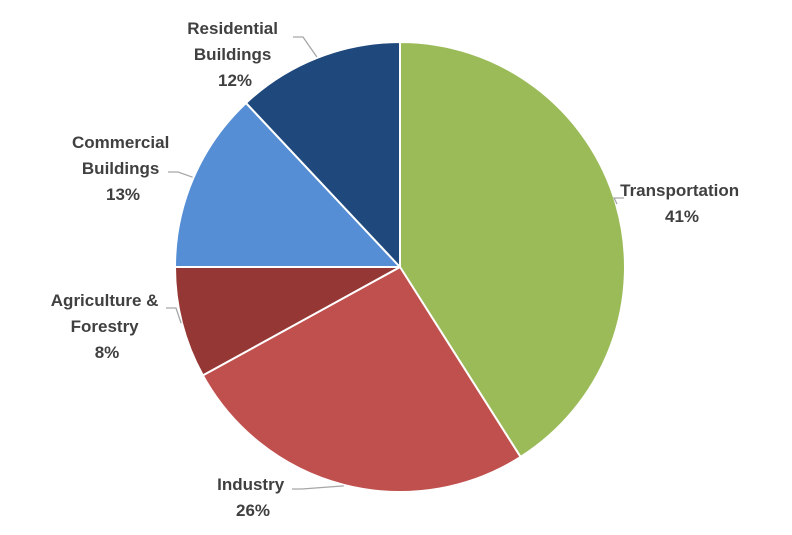  I want to click on label-commercial-line1: Commercial, so click(120, 142).